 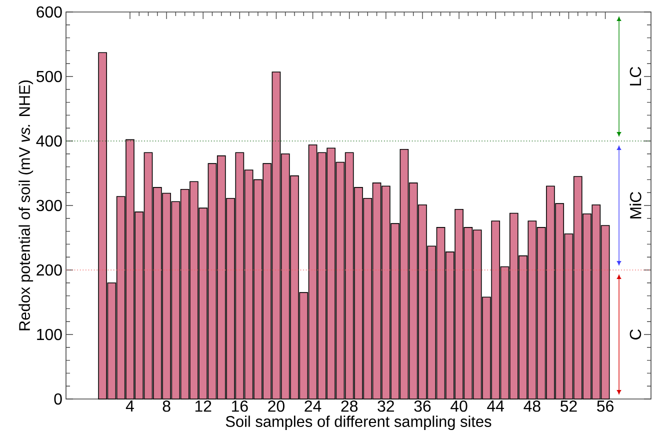 I want to click on x-tick-label: 44, so click(x=495, y=406).